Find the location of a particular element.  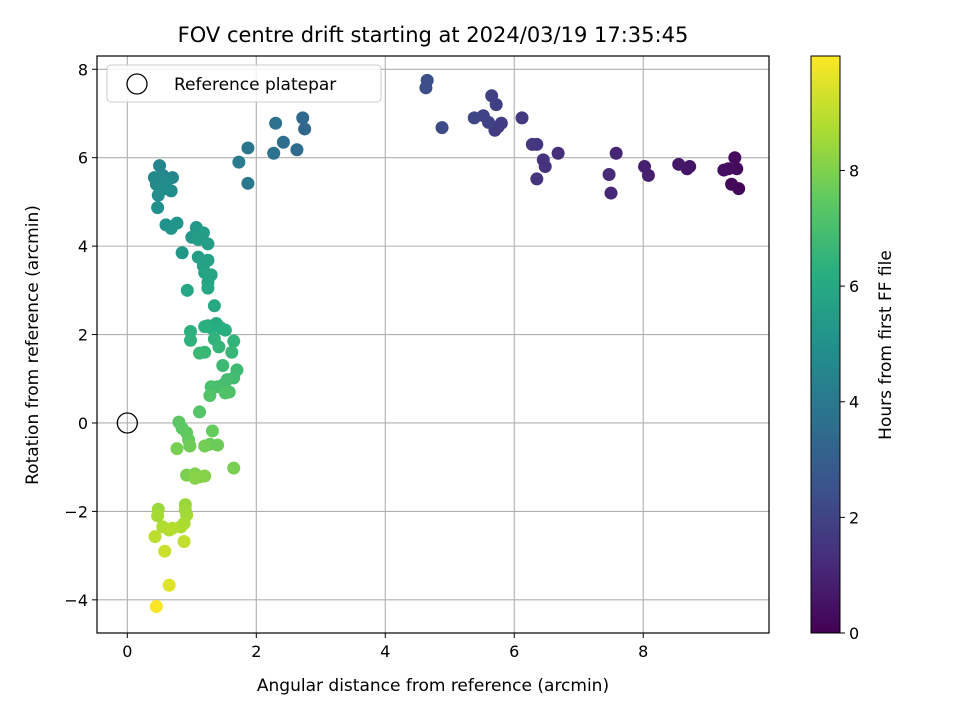

x-tick-label: 0 is located at coordinates (127, 651).